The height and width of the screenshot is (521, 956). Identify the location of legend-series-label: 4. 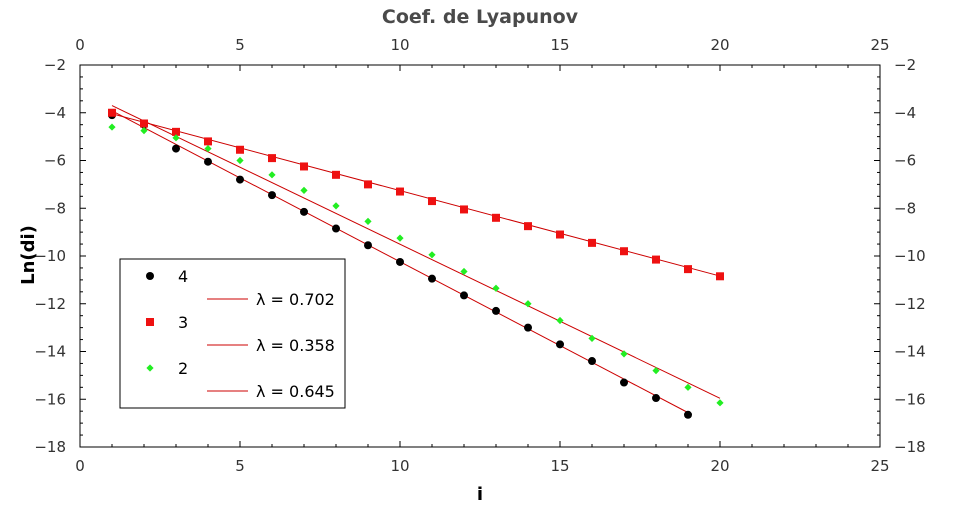
(183, 276).